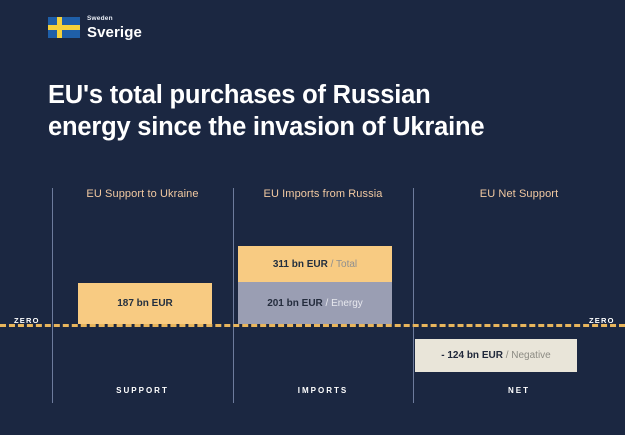  What do you see at coordinates (114, 32) in the screenshot?
I see `logo-country-sv: Sverige` at bounding box center [114, 32].